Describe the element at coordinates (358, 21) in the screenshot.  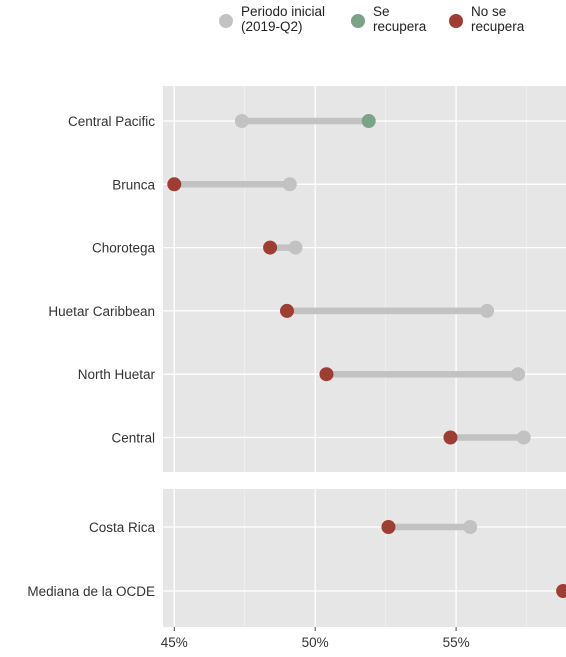
I see `legend-dot-recover` at that location.